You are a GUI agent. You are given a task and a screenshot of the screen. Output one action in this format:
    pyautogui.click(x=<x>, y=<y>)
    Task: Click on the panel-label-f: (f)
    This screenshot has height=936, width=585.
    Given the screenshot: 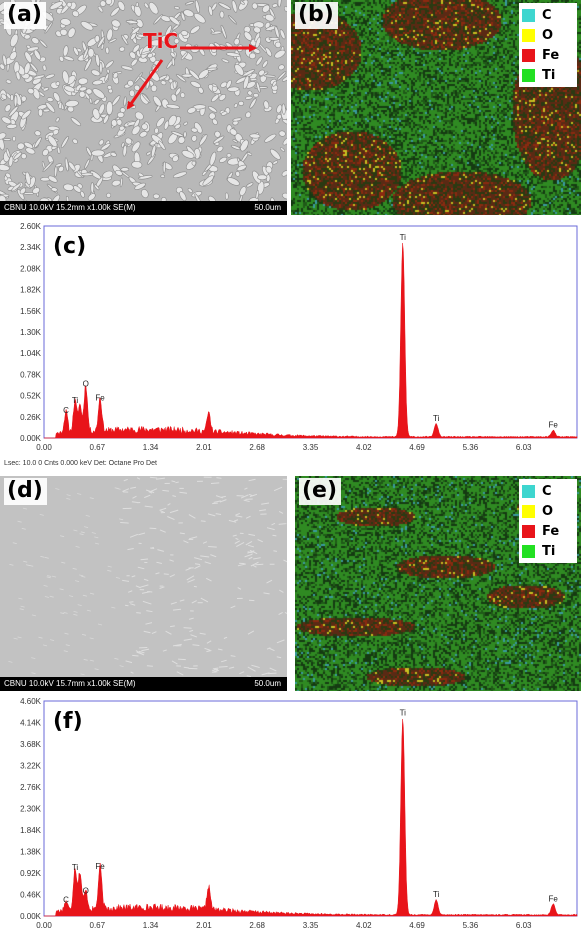 What is the action you would take?
    pyautogui.click(x=68, y=721)
    